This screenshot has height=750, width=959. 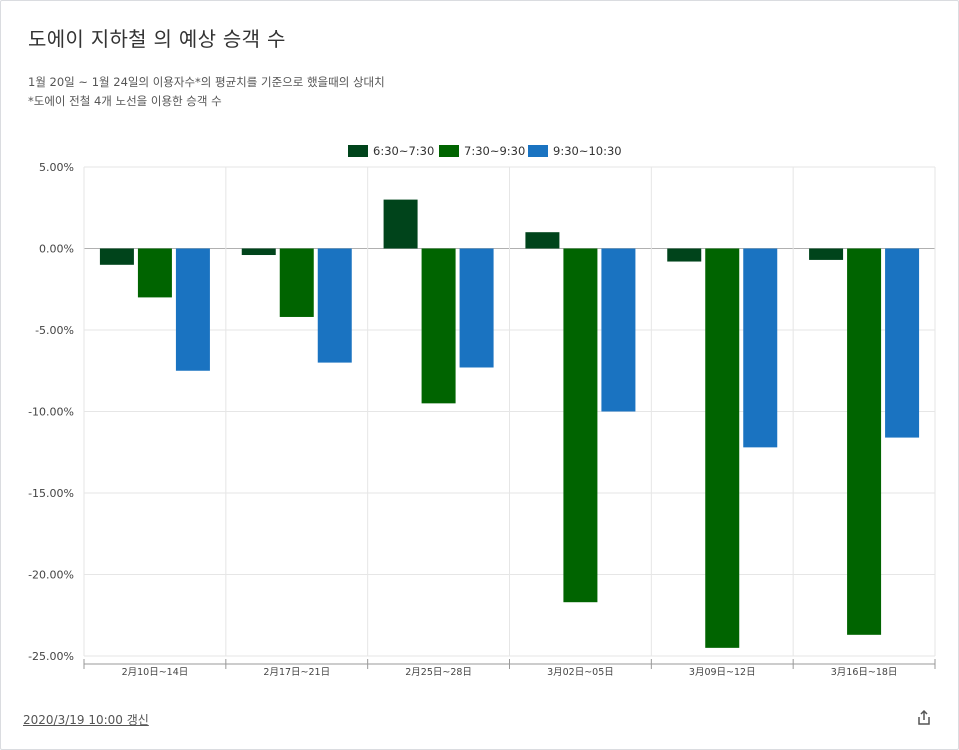 I want to click on y-tick-label: -20.00%, so click(x=51, y=575).